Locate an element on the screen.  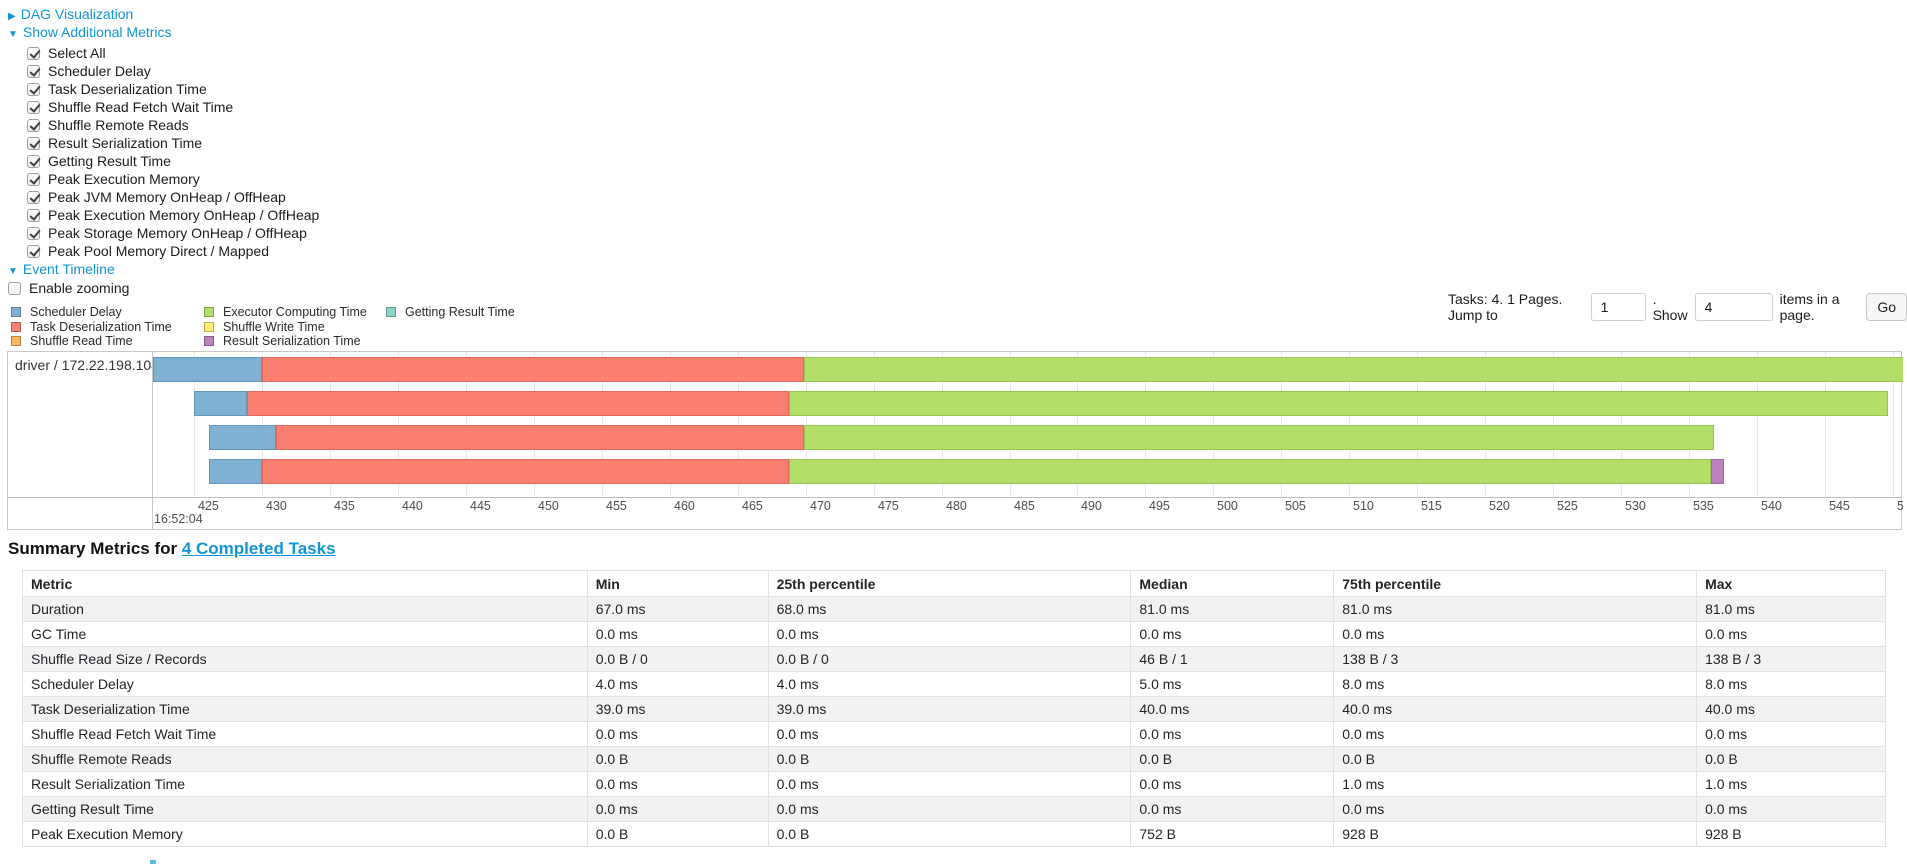
metric-checkbox-row: Shuffle Remote Reads is located at coordinates (108, 125).